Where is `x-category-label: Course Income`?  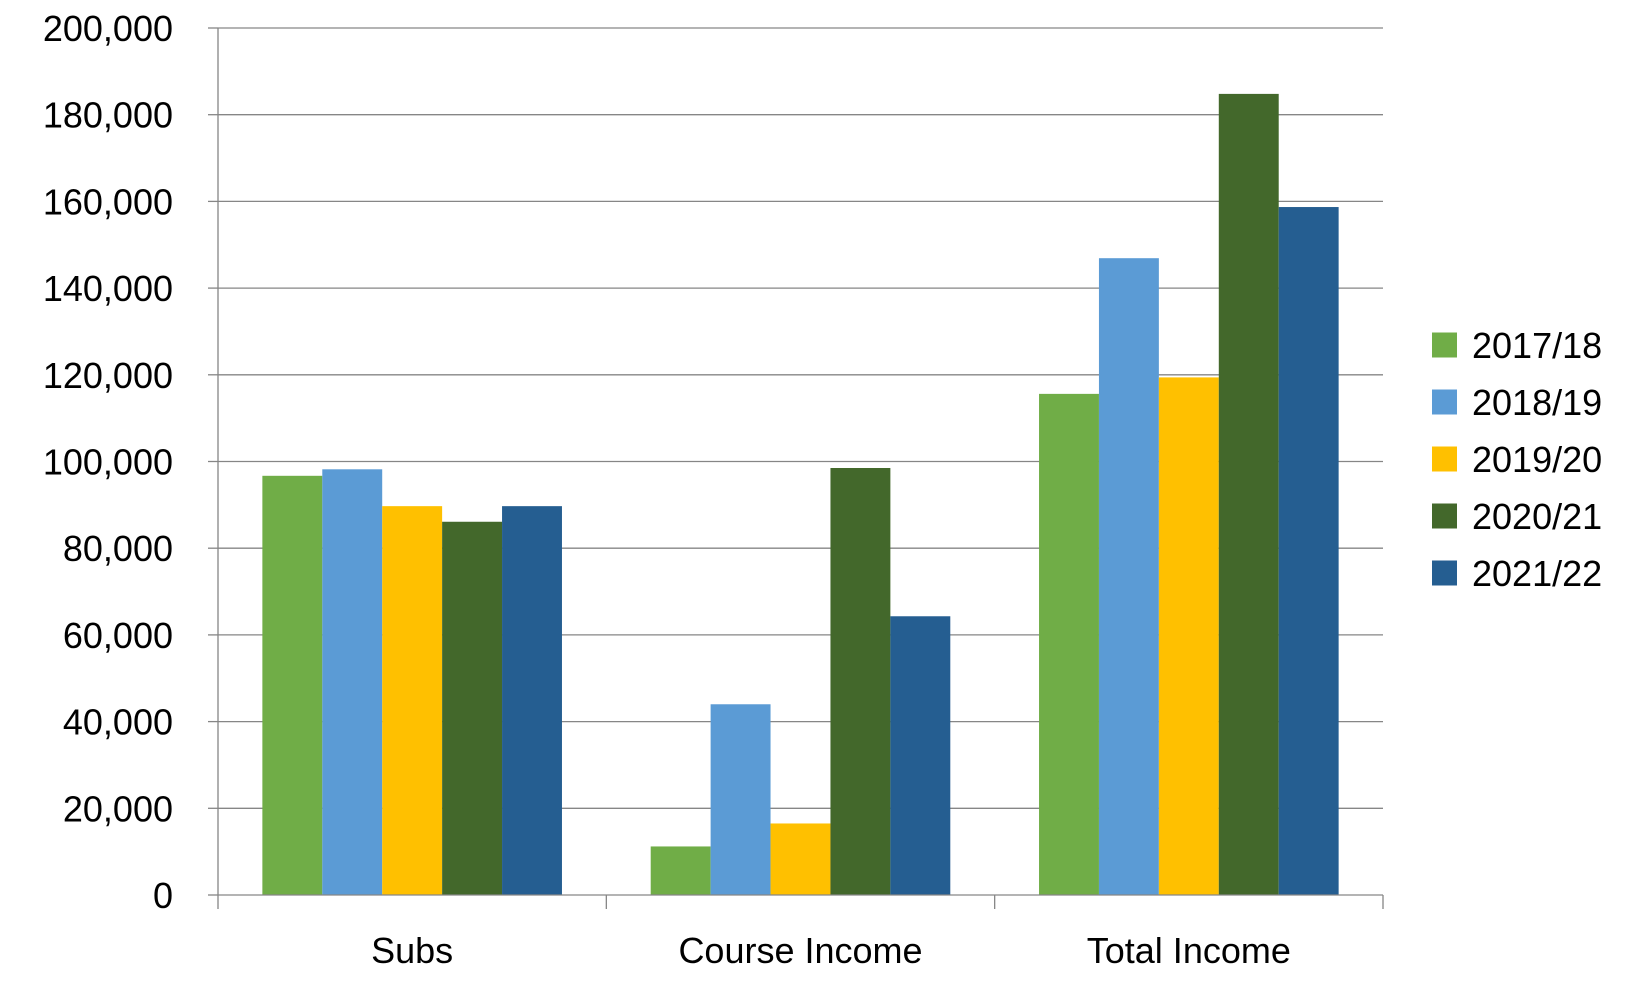 x-category-label: Course Income is located at coordinates (800, 950).